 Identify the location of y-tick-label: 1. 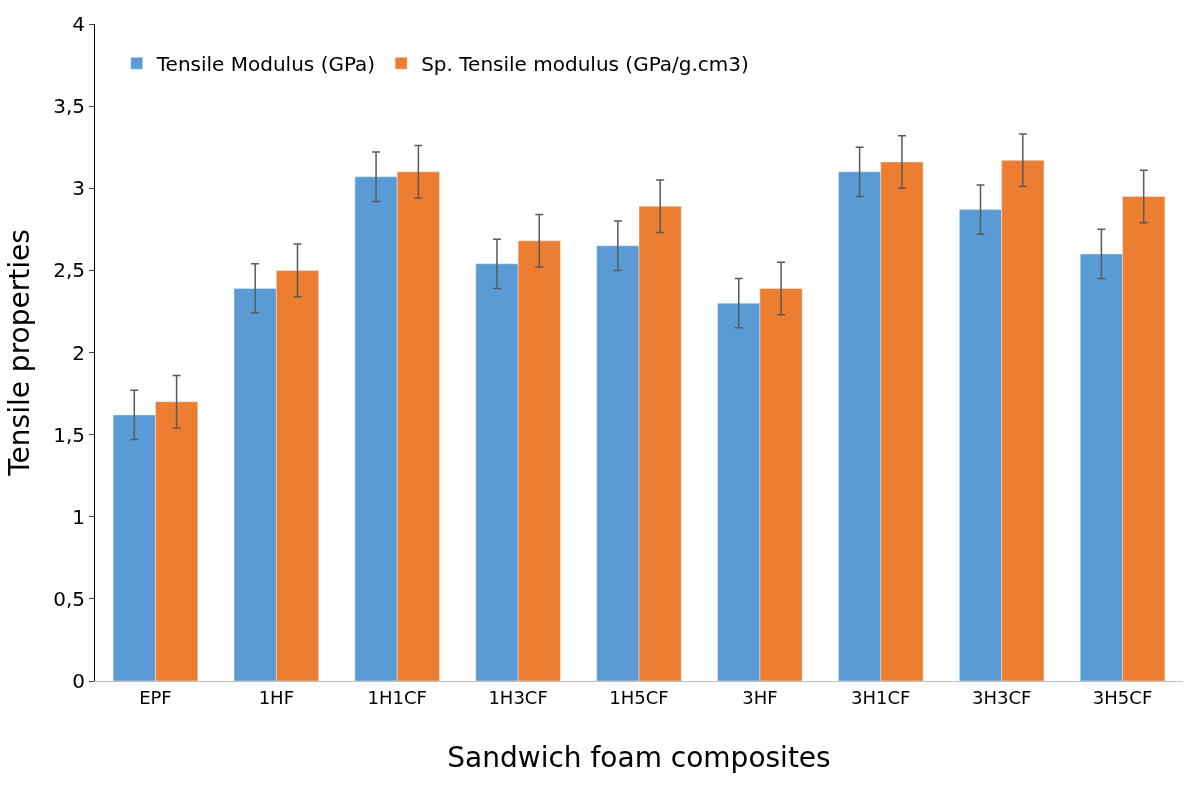
(78, 516).